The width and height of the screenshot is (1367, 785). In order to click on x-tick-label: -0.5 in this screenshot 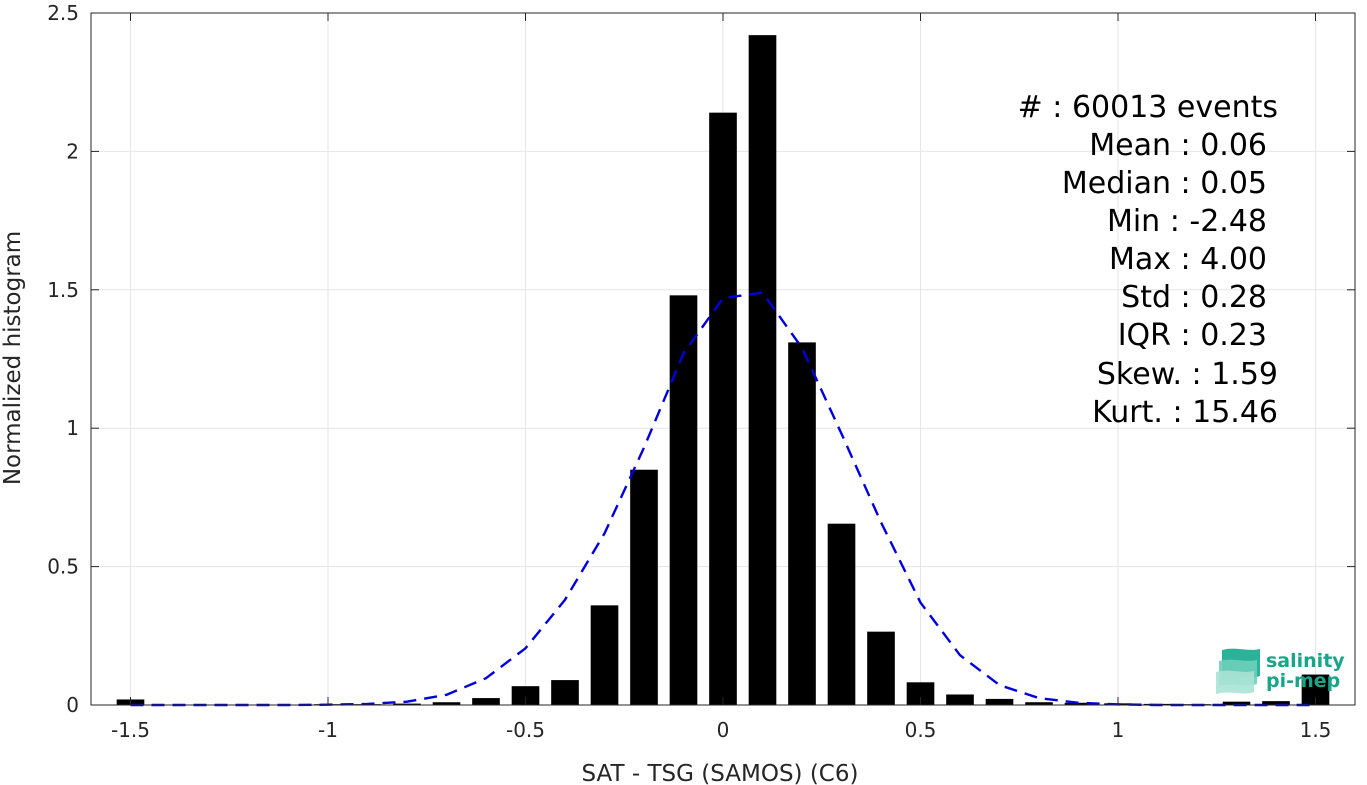, I will do `click(525, 730)`.